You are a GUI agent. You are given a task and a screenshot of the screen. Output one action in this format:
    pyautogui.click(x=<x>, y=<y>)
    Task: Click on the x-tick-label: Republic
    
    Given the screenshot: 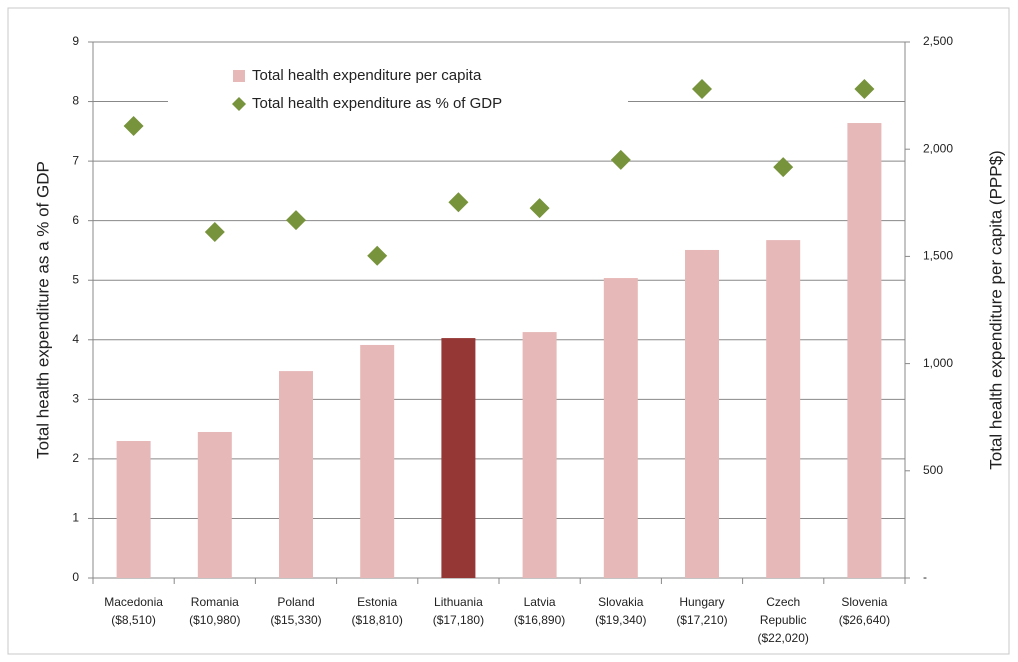 What is the action you would take?
    pyautogui.click(x=783, y=620)
    